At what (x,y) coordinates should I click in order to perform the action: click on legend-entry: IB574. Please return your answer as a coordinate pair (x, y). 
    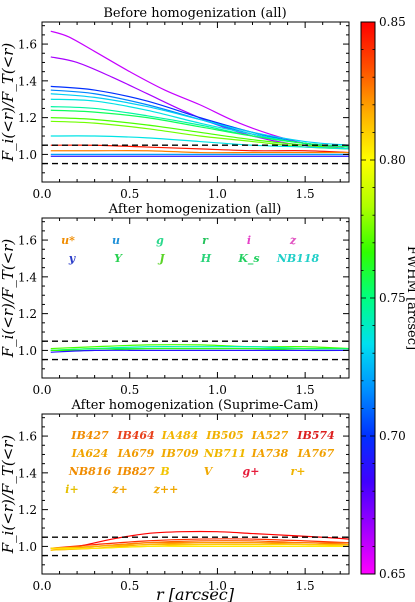
    Looking at the image, I should click on (315, 435).